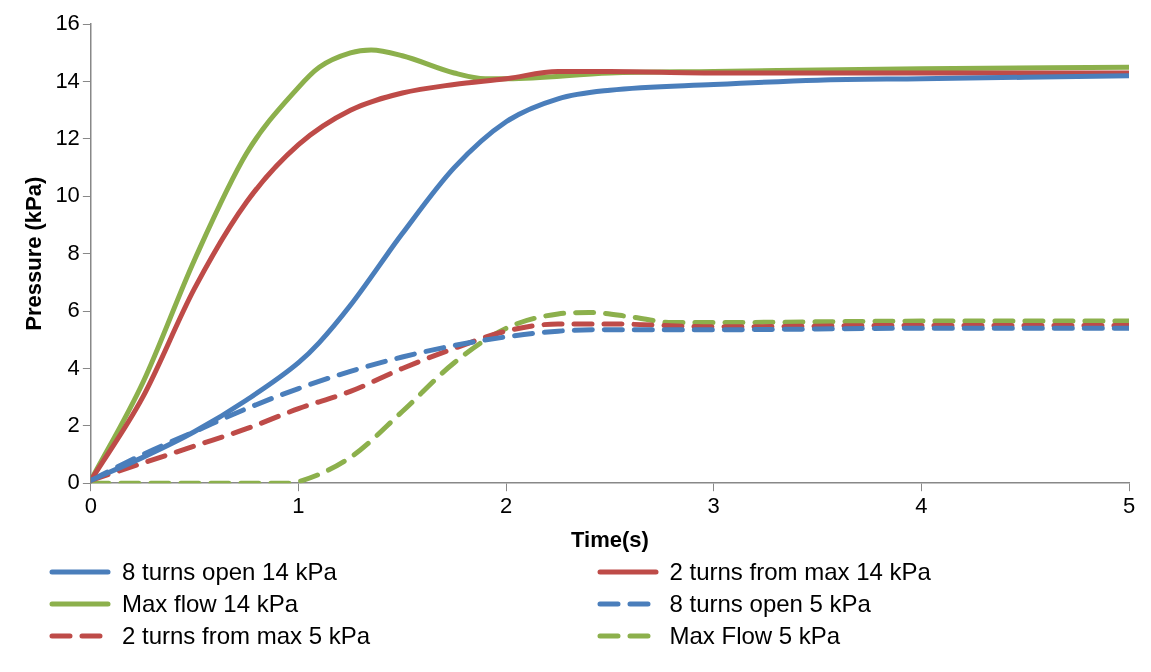  What do you see at coordinates (73, 252) in the screenshot?
I see `y-tick-label: 8` at bounding box center [73, 252].